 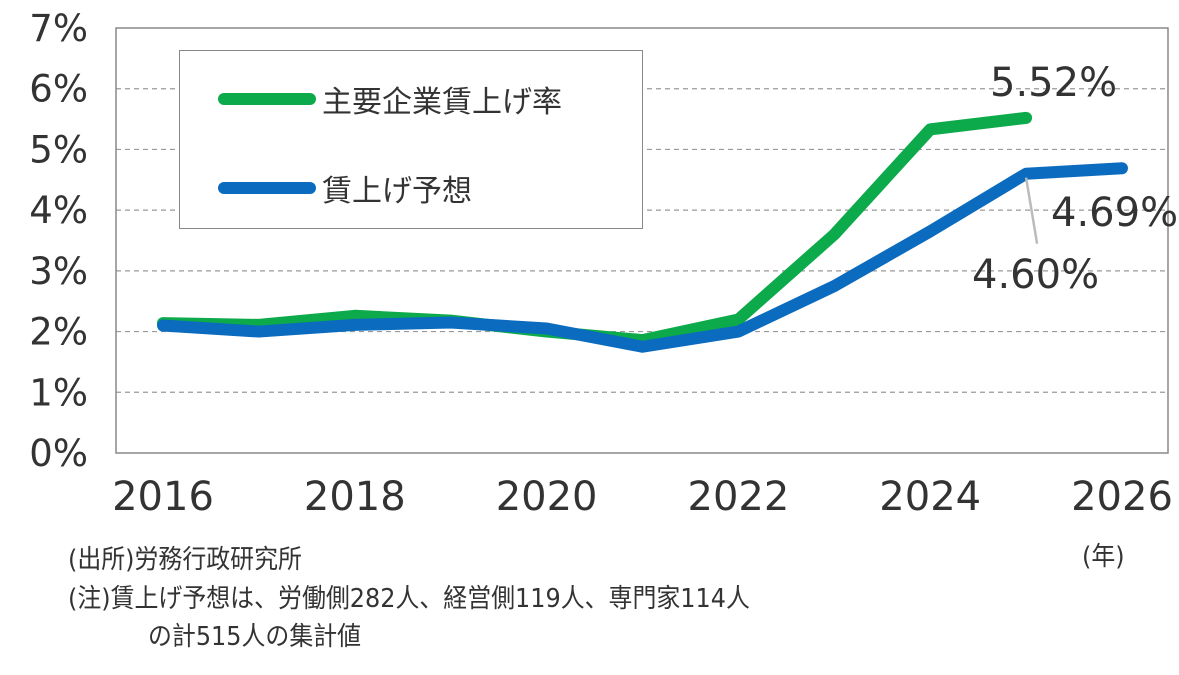 I want to click on x-tick-label: 2022, so click(x=739, y=497).